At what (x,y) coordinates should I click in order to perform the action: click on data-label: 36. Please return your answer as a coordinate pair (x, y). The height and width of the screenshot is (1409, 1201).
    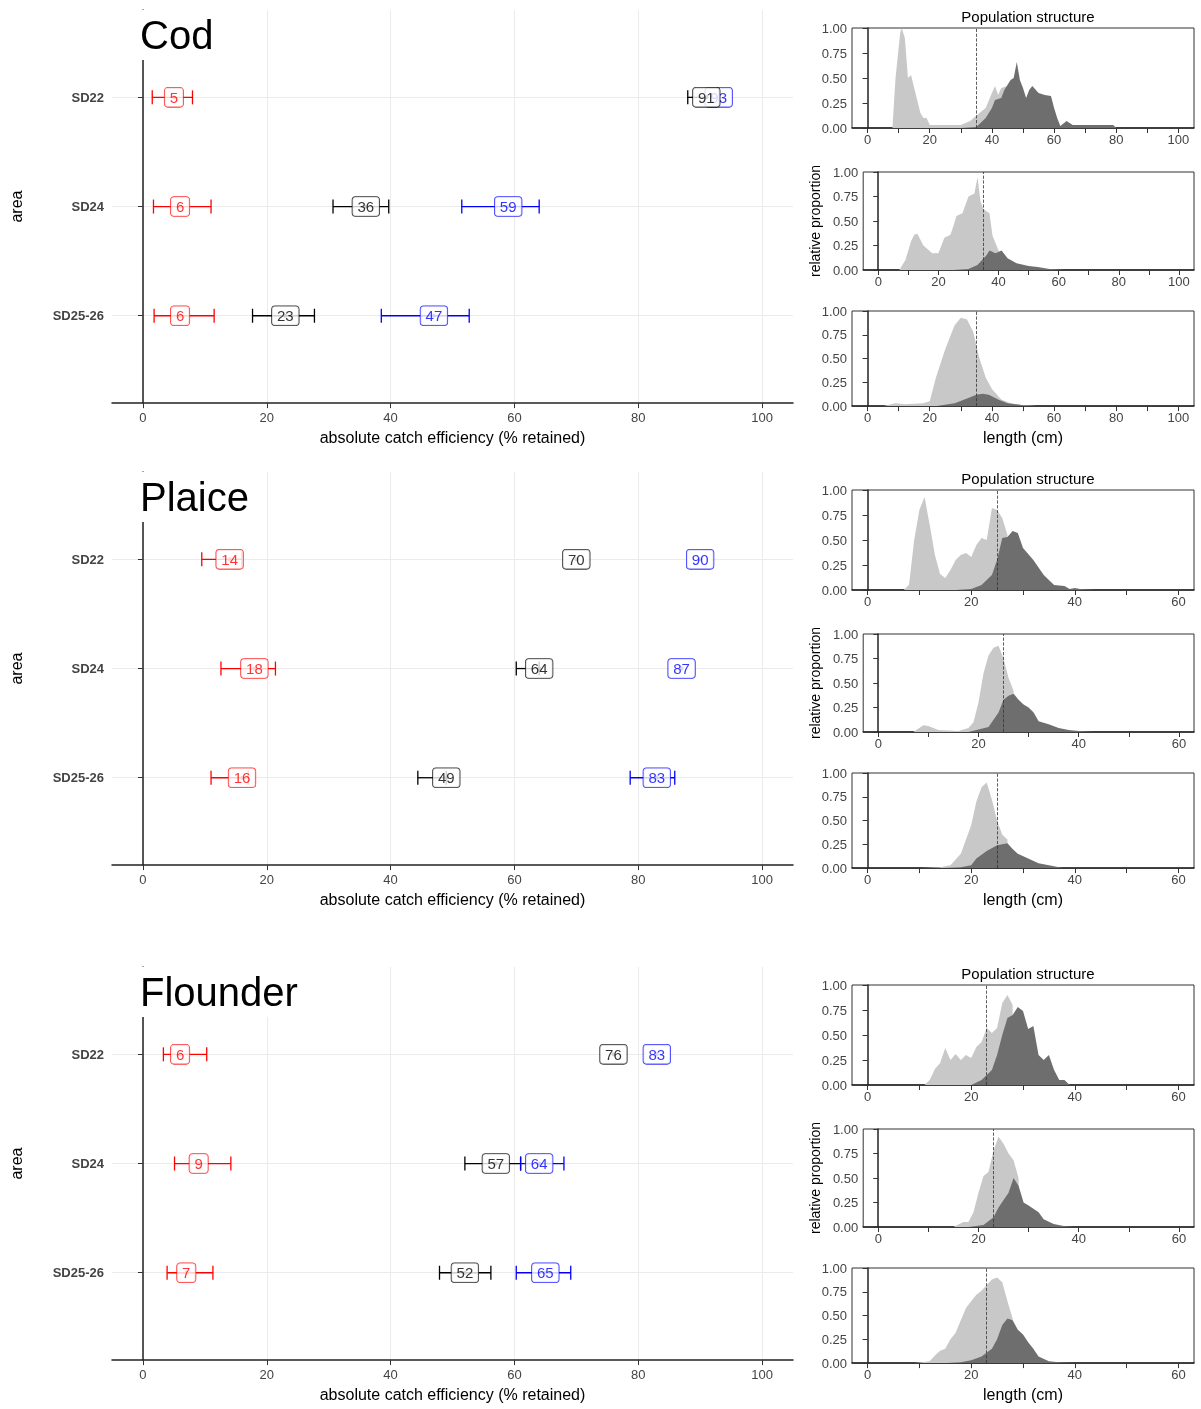
    Looking at the image, I should click on (366, 207).